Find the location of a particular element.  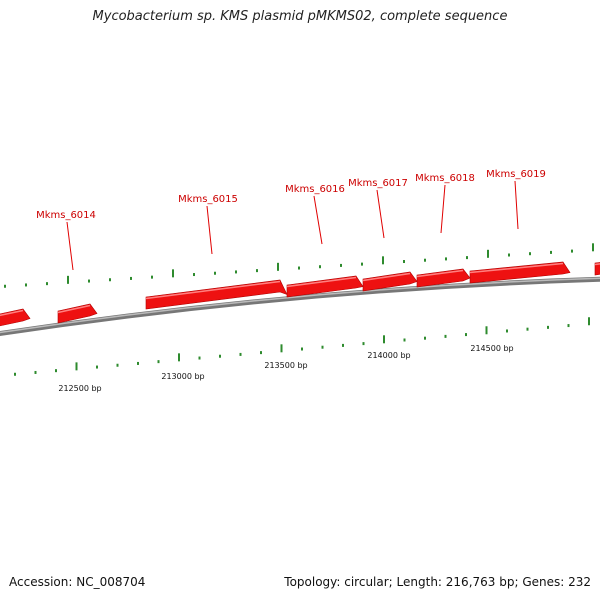

gene-label: Mkms_6018 is located at coordinates (445, 178).